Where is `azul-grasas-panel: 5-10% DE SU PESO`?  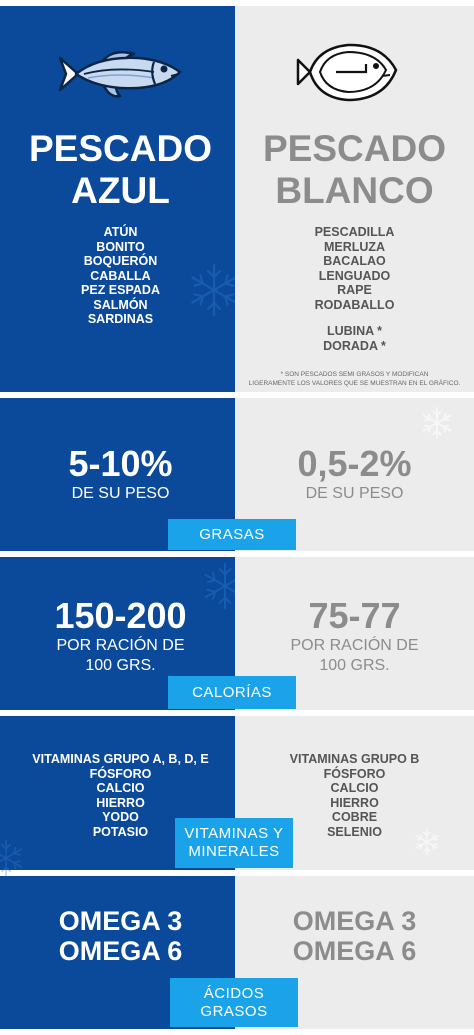 azul-grasas-panel: 5-10% DE SU PESO is located at coordinates (120, 474).